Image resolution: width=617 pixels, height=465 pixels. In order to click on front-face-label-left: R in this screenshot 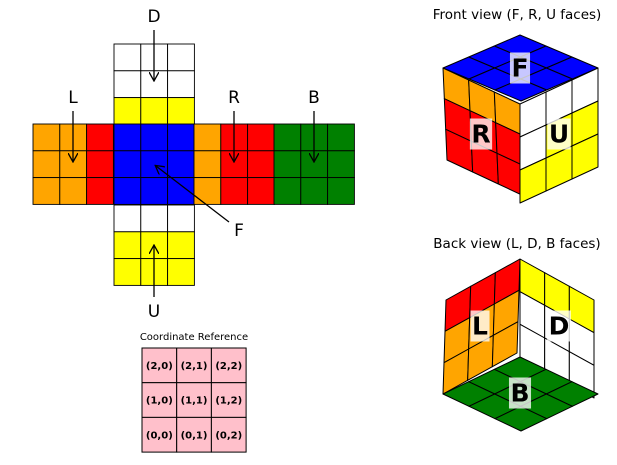, I will do `click(480, 134)`.